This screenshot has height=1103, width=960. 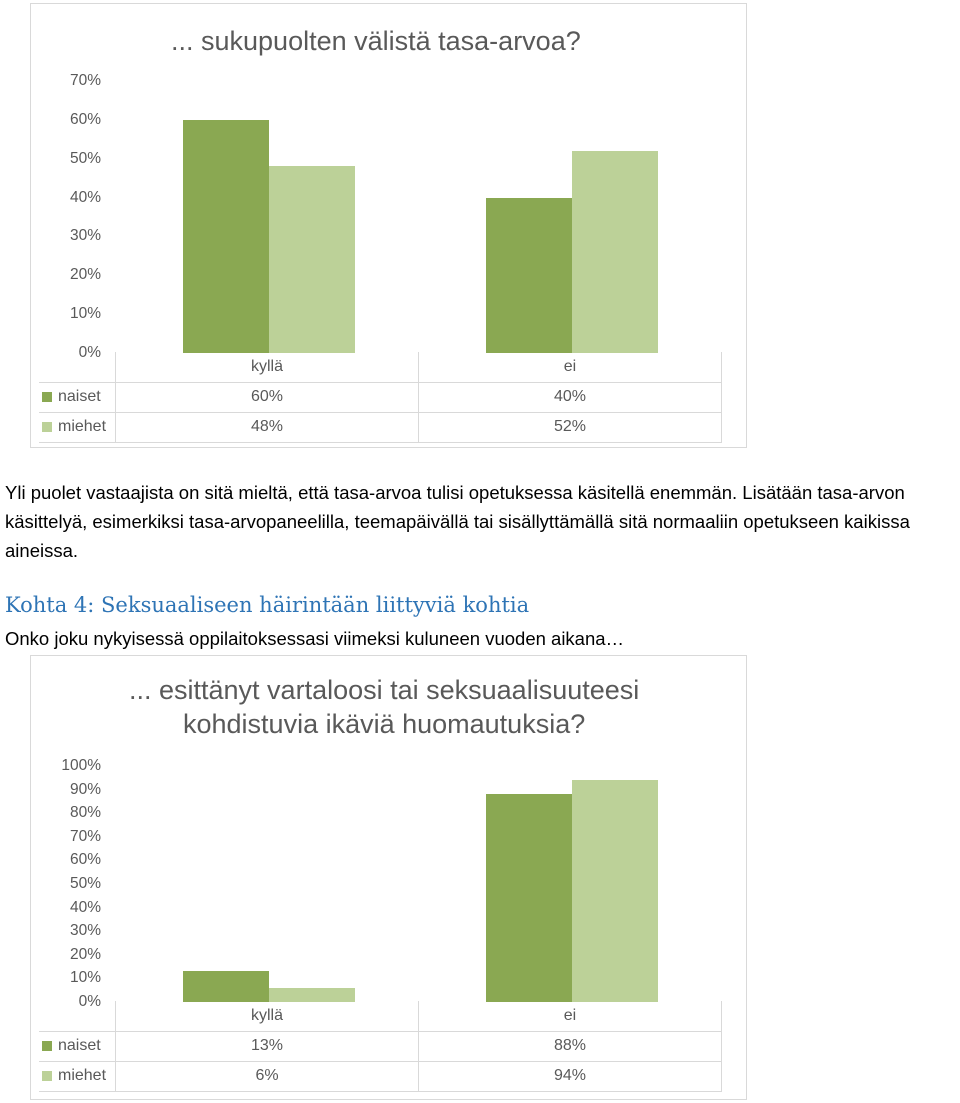 What do you see at coordinates (570, 397) in the screenshot?
I see `table-cell: 40%` at bounding box center [570, 397].